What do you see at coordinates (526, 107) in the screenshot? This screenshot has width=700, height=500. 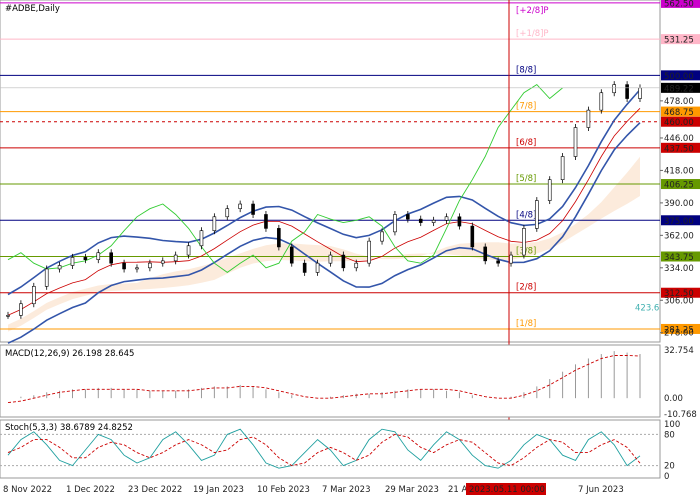 I see `murrey-level-label: [7/8]` at bounding box center [526, 107].